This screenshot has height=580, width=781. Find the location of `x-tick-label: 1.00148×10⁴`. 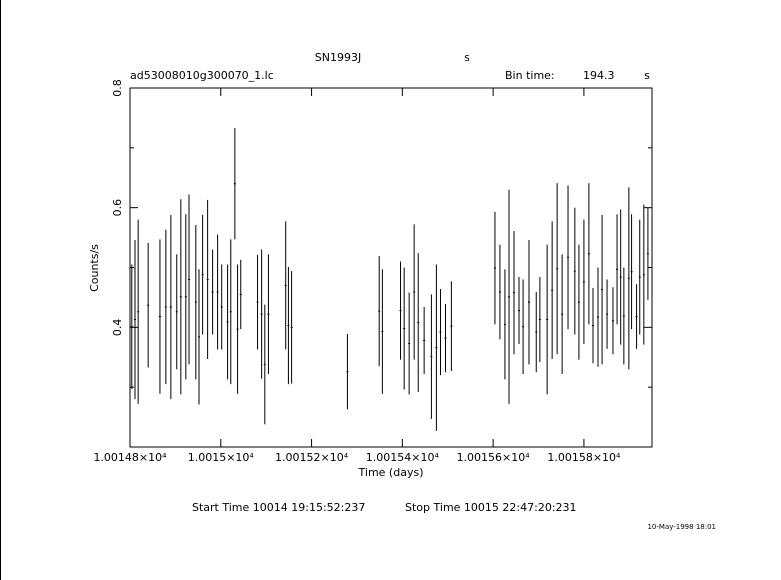

x-tick-label: 1.00148×10⁴ is located at coordinates (130, 457).